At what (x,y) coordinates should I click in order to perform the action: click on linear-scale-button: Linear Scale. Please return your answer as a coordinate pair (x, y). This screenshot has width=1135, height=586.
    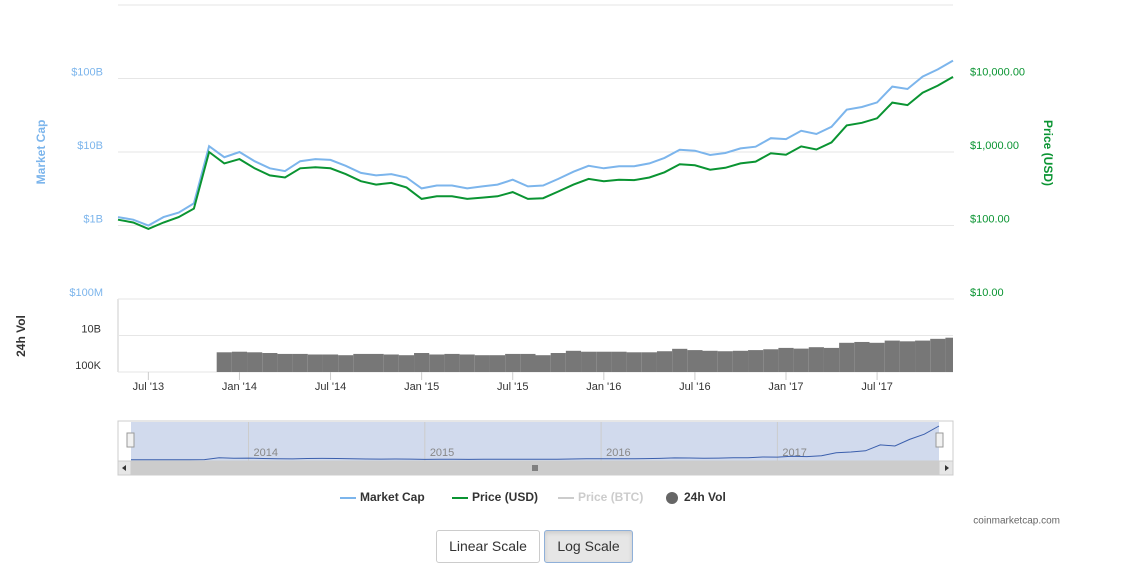
    Looking at the image, I should click on (488, 546).